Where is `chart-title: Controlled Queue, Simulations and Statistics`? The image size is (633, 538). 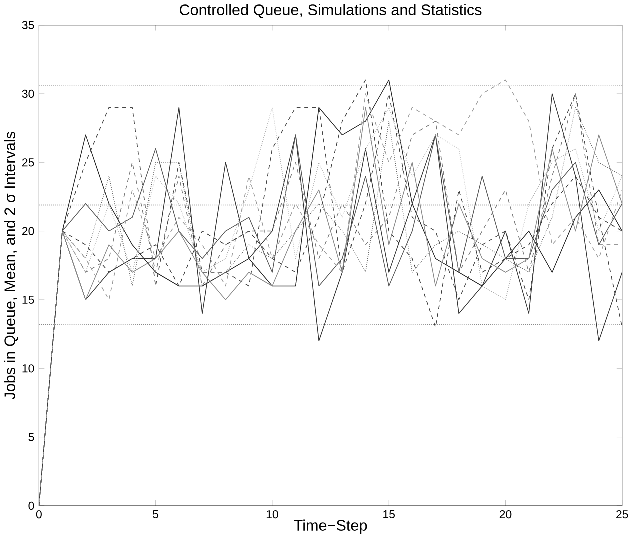 chart-title: Controlled Queue, Simulations and Statistics is located at coordinates (331, 11).